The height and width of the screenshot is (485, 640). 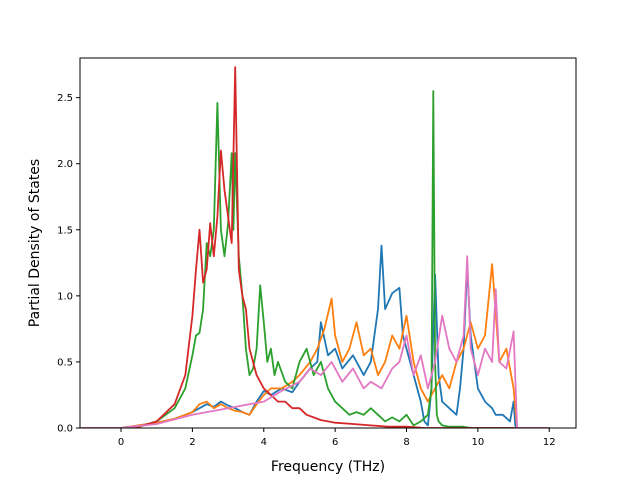 I want to click on y-tick-label: 1.0, so click(x=65, y=296).